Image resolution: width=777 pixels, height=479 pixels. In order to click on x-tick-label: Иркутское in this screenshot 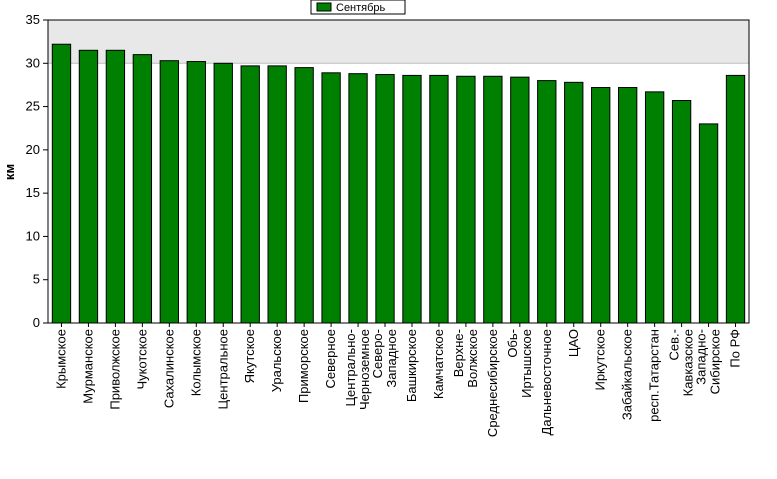, I will do `click(600, 360)`.